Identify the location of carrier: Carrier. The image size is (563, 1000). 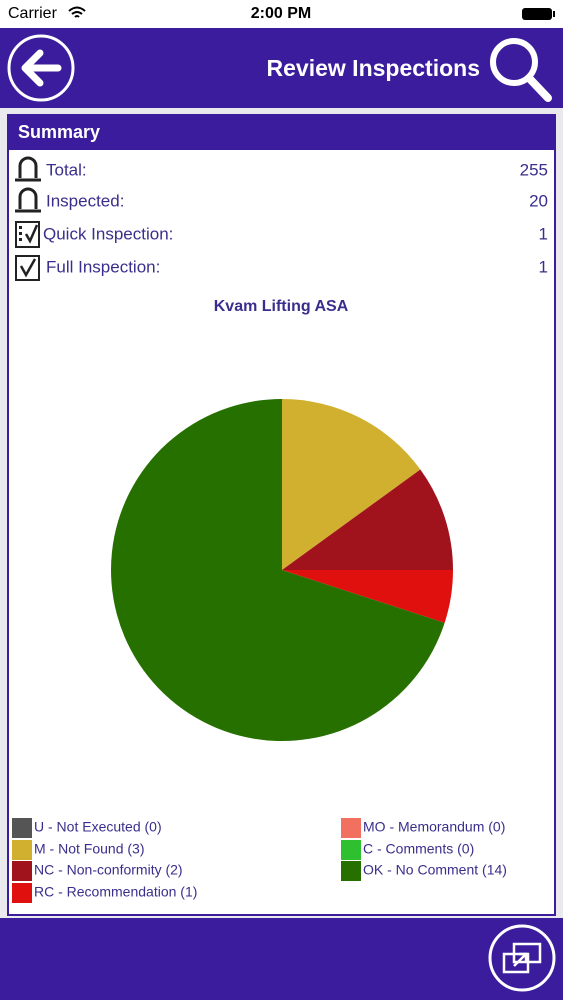
(33, 13).